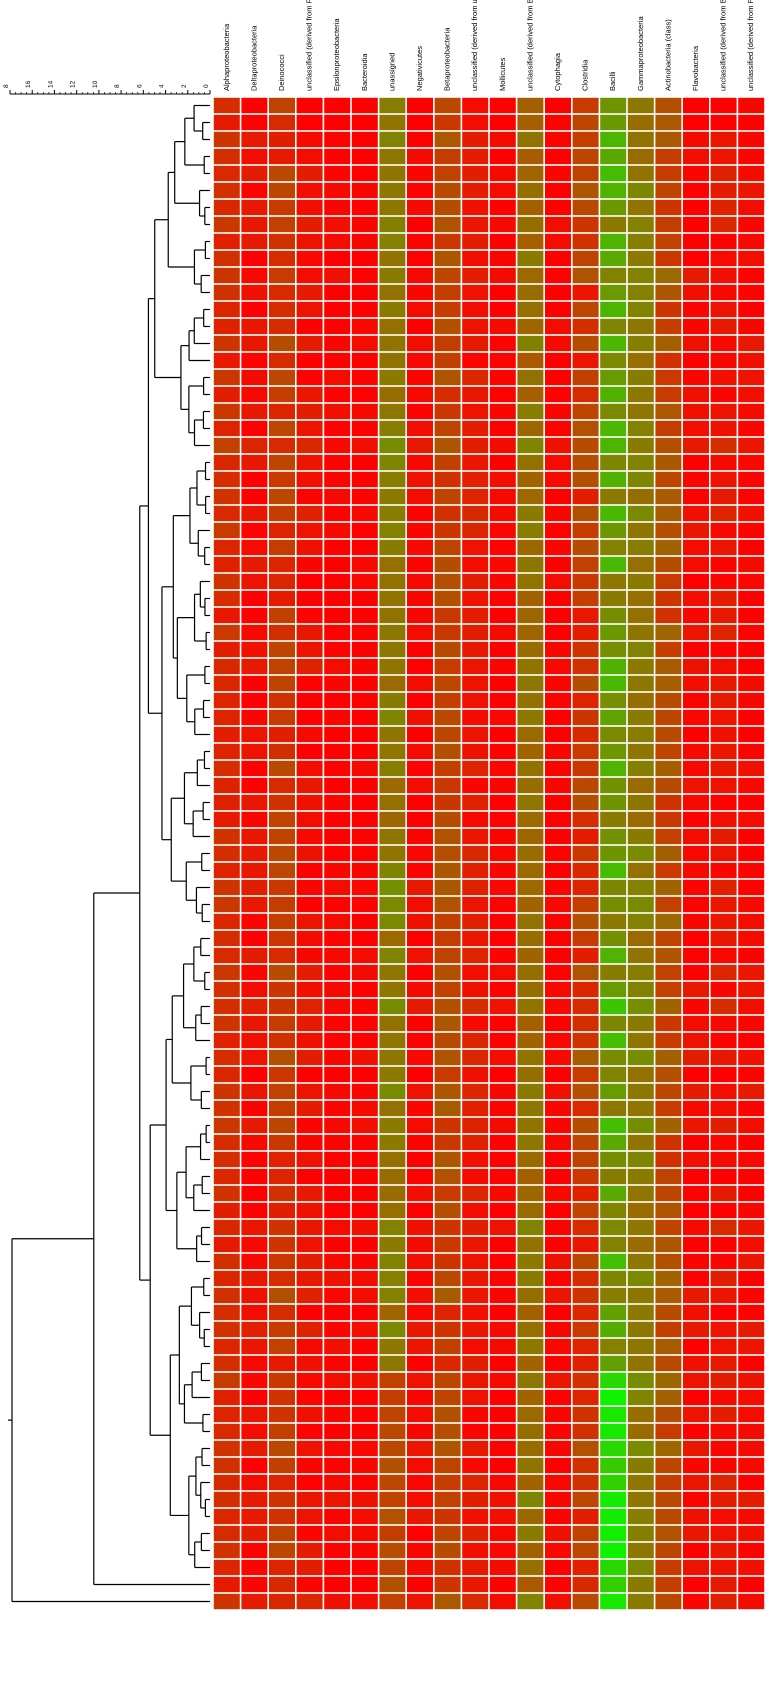 This screenshot has height=1688, width=776. Describe the element at coordinates (73, 84) in the screenshot. I see `axis-tick-label: 12` at that location.